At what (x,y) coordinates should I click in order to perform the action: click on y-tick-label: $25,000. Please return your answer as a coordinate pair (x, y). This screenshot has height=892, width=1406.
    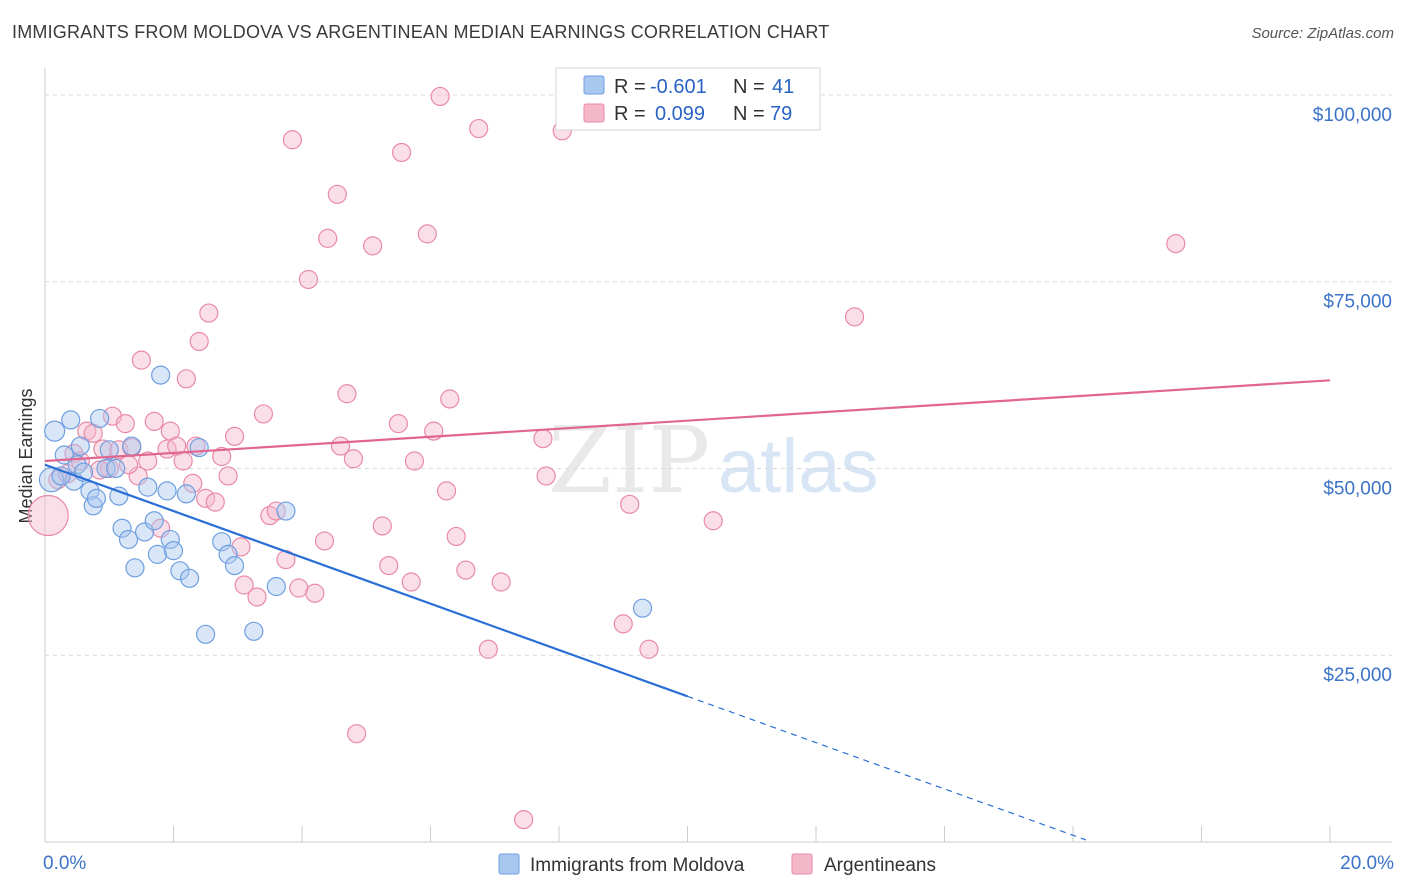
    Looking at the image, I should click on (1357, 675).